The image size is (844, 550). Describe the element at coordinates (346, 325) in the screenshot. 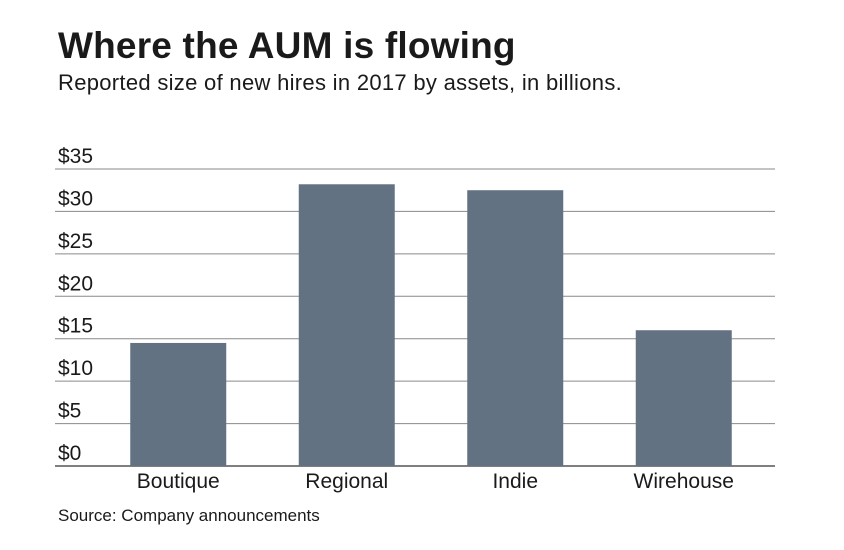

I see `bar-regional` at that location.